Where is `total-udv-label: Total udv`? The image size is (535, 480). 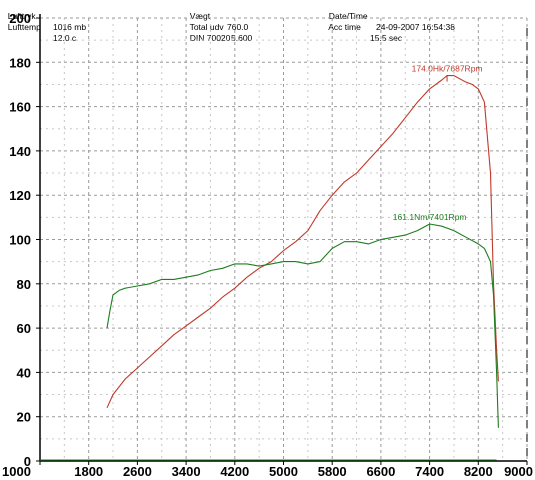
total-udv-label: Total udv is located at coordinates (206, 27).